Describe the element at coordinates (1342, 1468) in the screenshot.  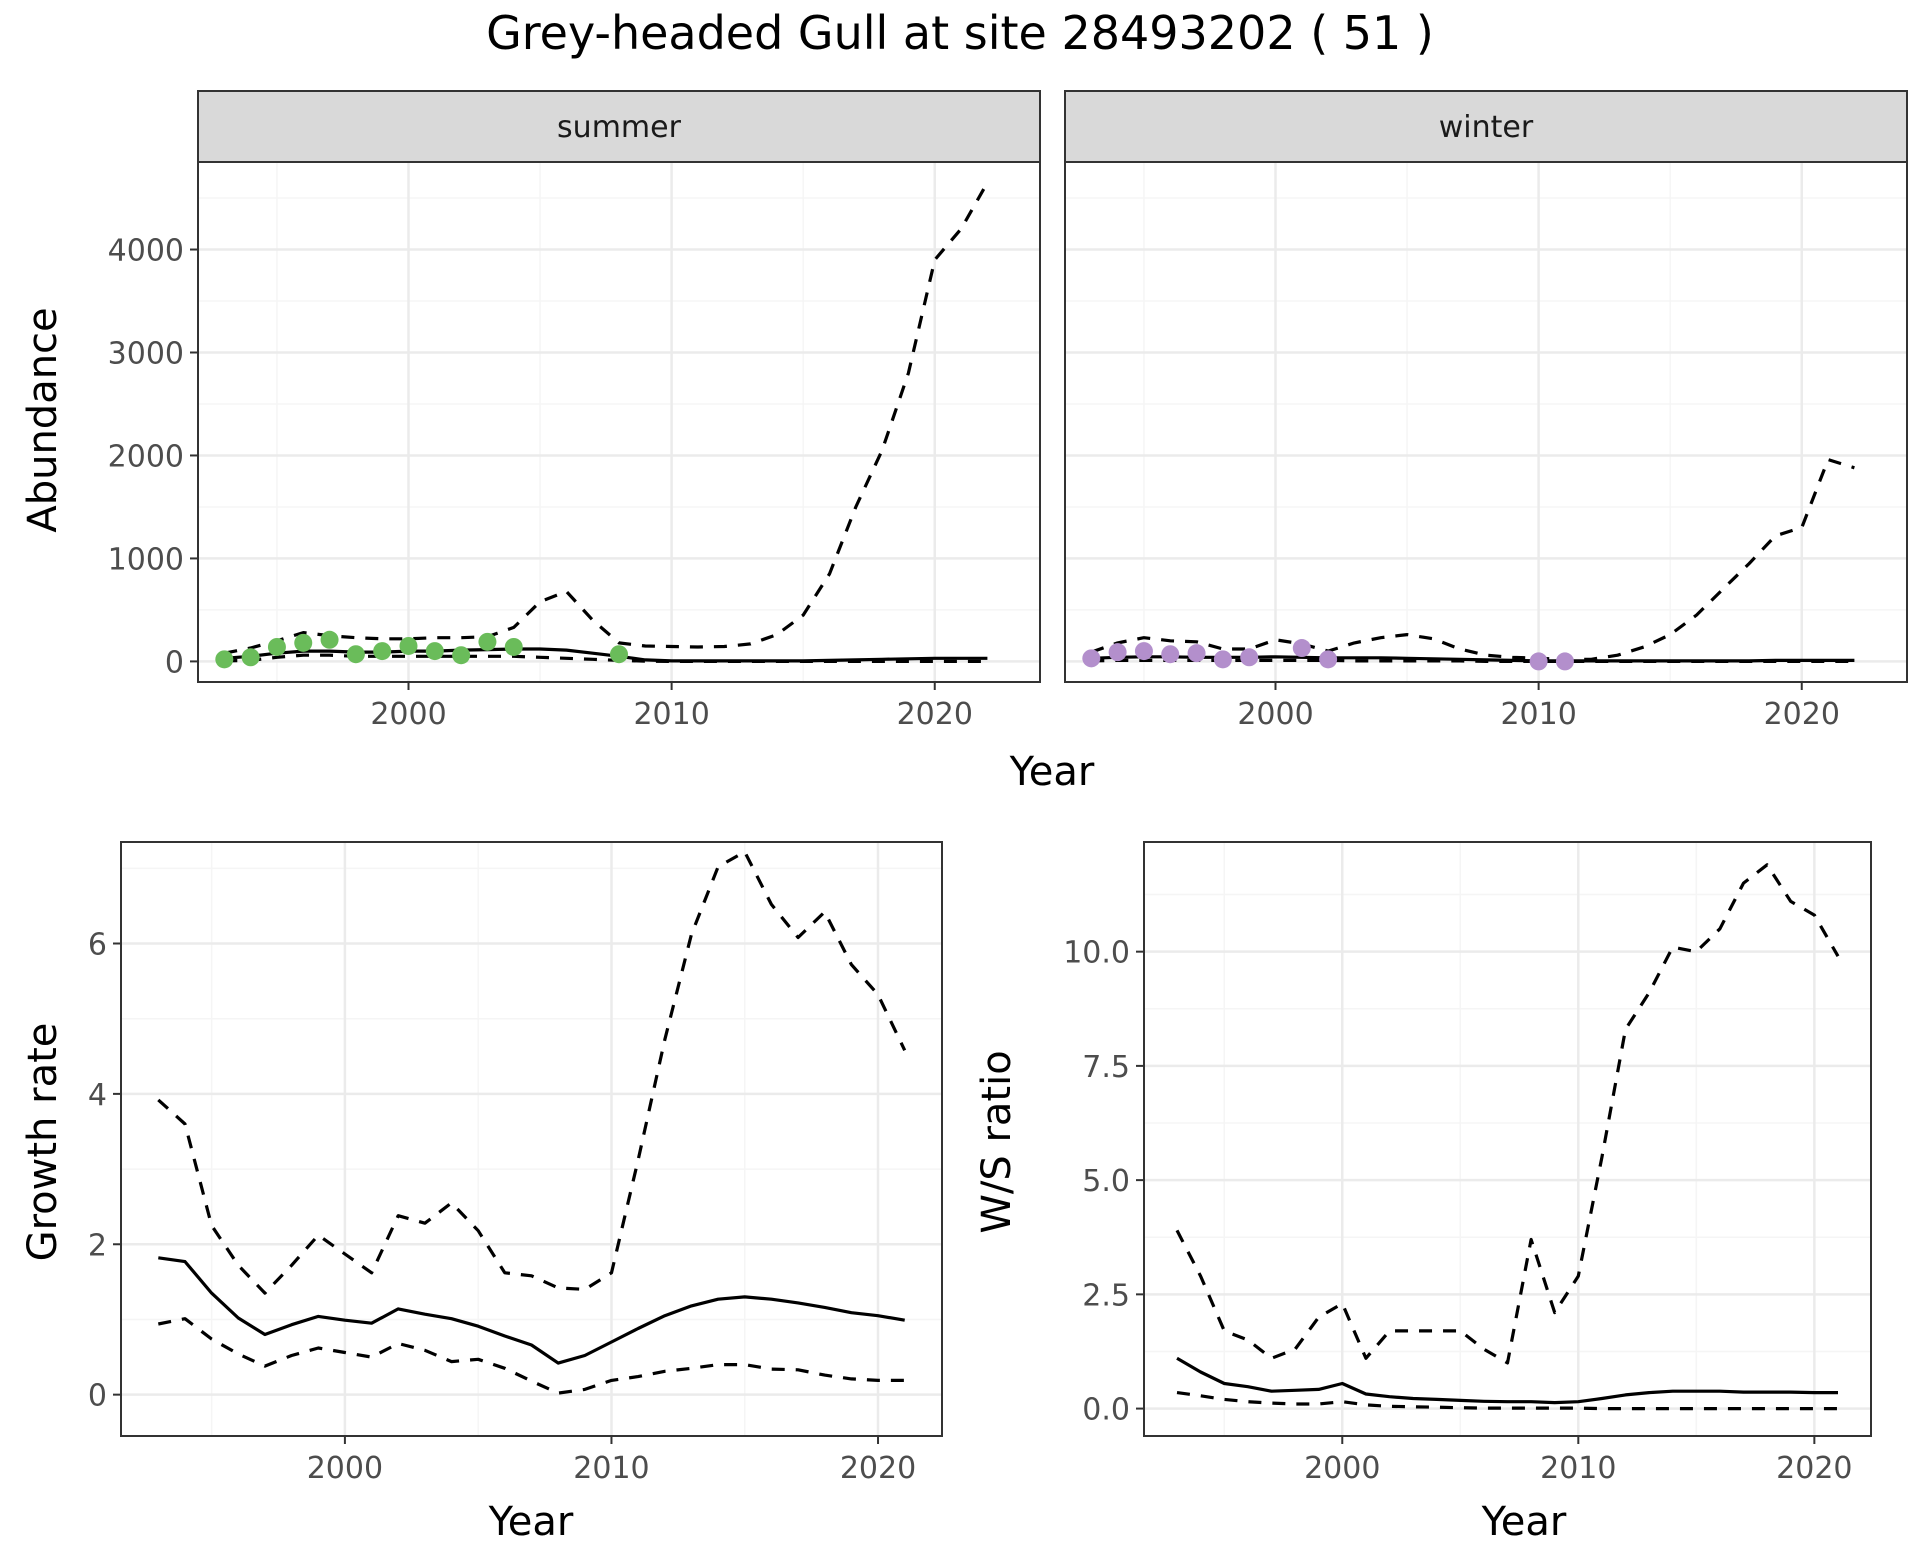
I see `ws_ratio-x-tick-label: 2000` at that location.